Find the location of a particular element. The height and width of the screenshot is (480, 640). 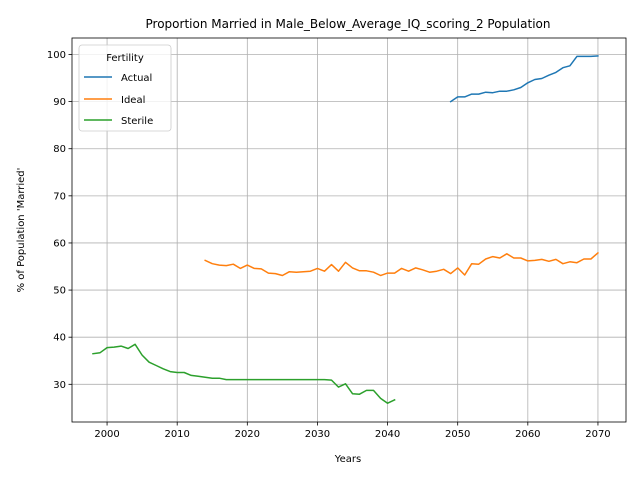

x-tick-label: 2050 is located at coordinates (457, 434).